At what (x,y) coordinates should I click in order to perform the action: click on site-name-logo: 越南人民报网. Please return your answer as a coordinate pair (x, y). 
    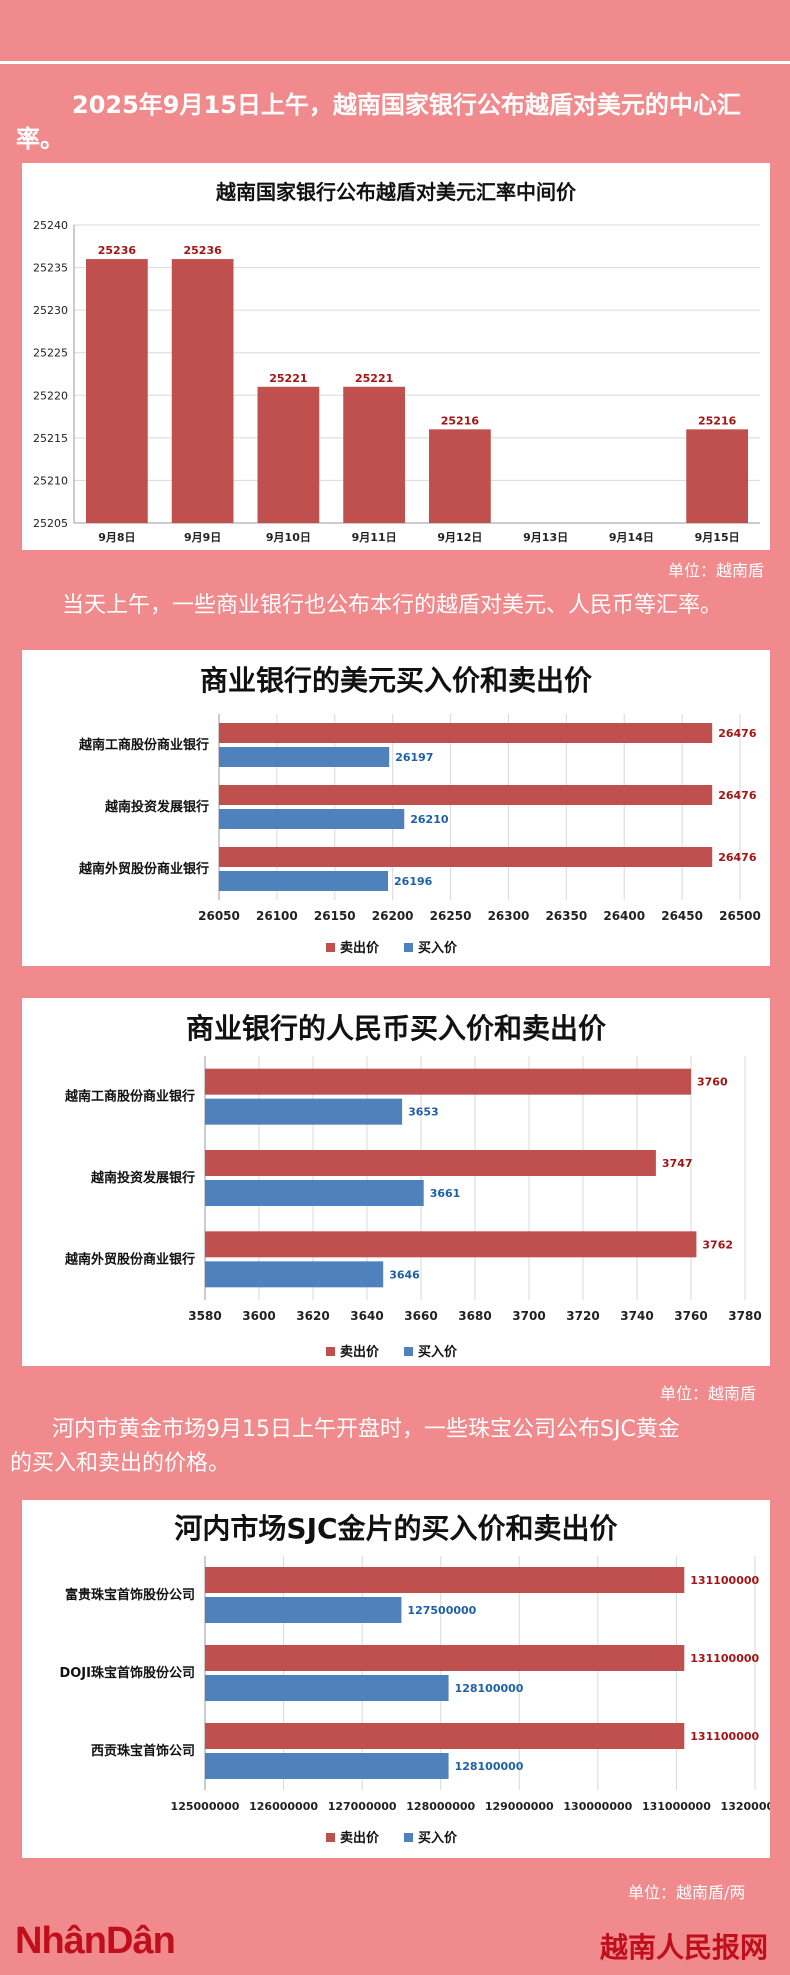
    Looking at the image, I should click on (683, 1947).